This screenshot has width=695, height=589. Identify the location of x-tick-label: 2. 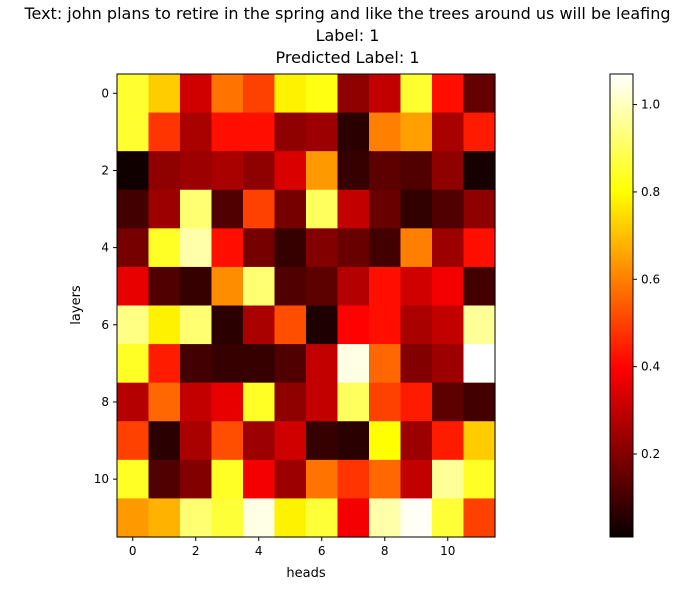
(196, 551).